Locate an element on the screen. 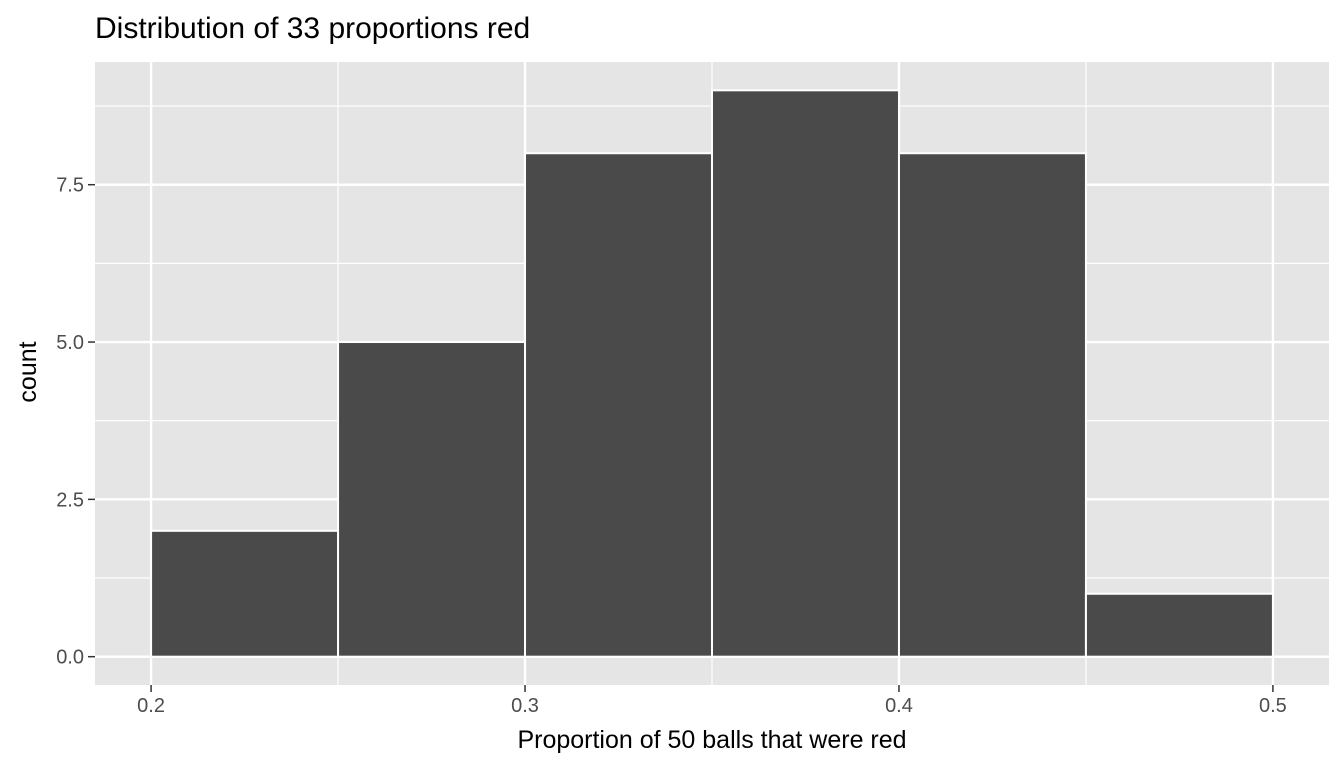 The width and height of the screenshot is (1344, 768). y-axis-title: count is located at coordinates (28, 371).